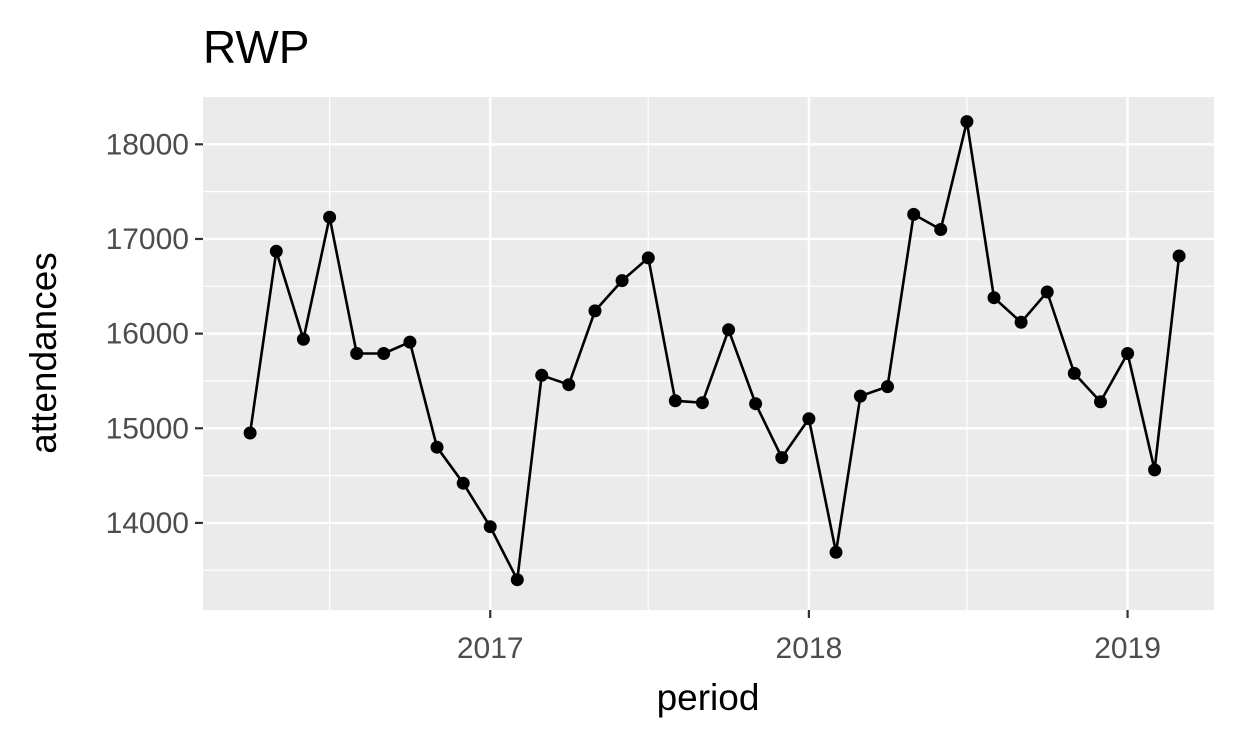 This screenshot has height=743, width=1237. What do you see at coordinates (490, 648) in the screenshot?
I see `x-tick-label: 2017` at bounding box center [490, 648].